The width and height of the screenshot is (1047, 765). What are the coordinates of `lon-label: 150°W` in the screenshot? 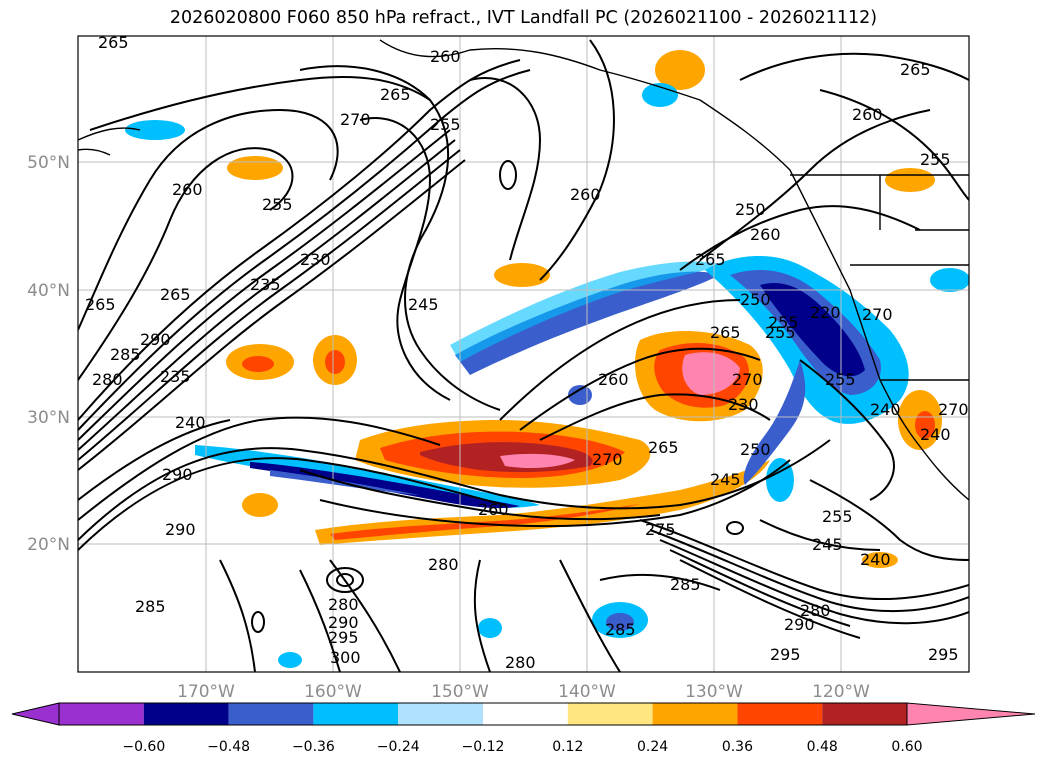 It's located at (460, 692).